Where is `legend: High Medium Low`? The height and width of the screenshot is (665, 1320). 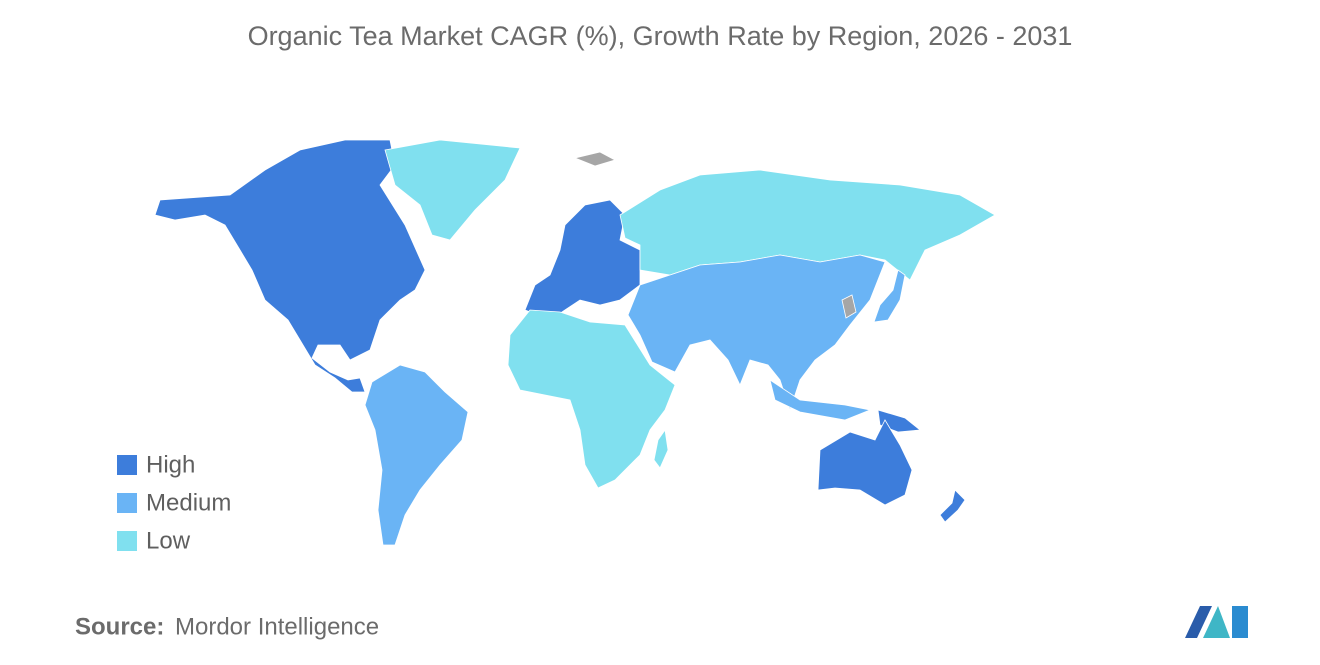 legend: High Medium Low is located at coordinates (174, 502).